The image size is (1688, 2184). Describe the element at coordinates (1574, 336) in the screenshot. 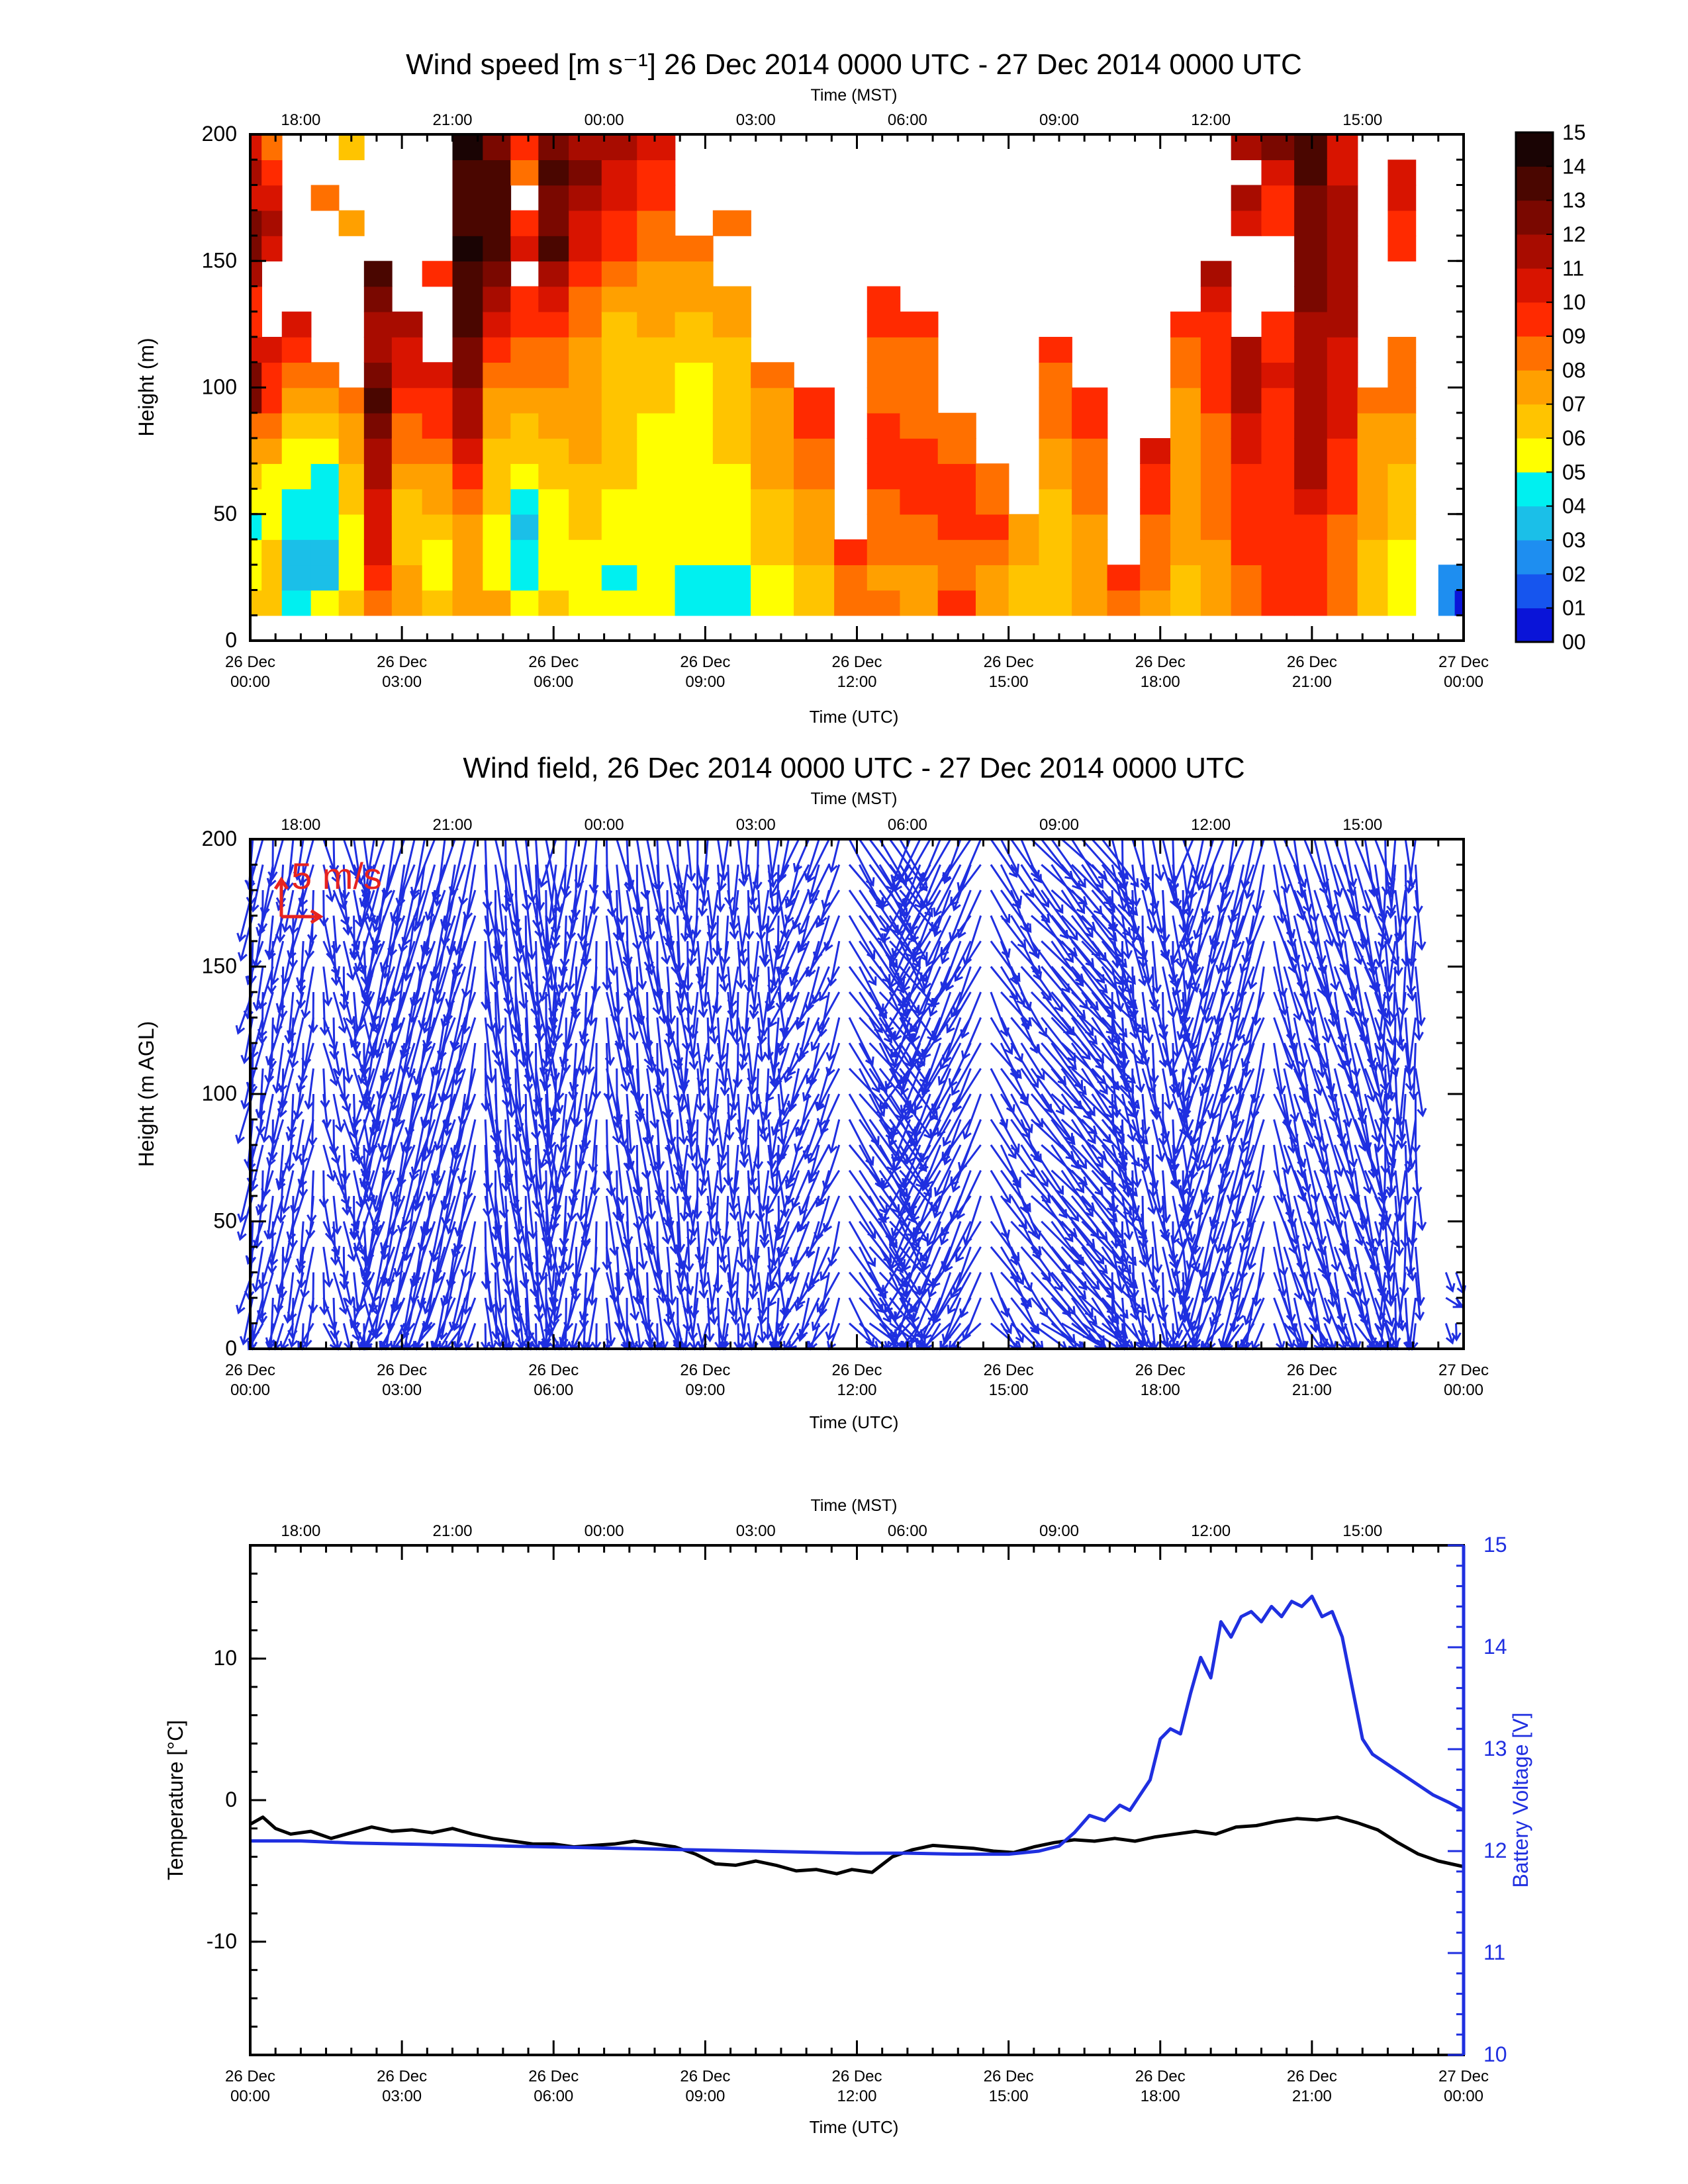

I see `colorbar-label: 09` at that location.